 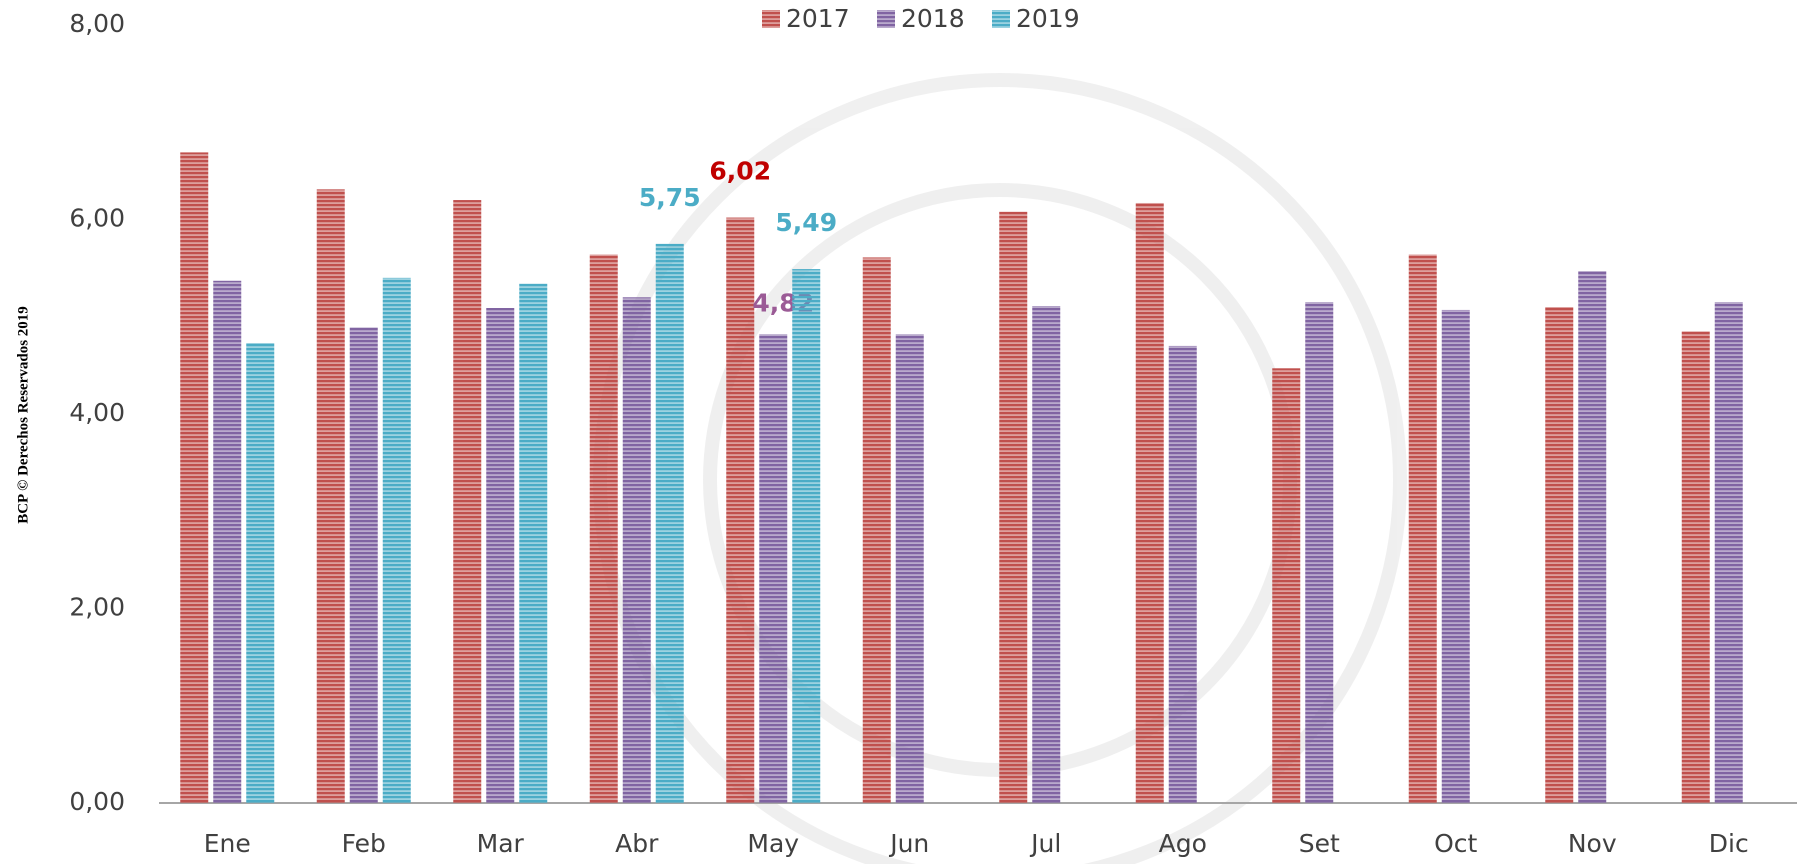 What do you see at coordinates (1183, 843) in the screenshot?
I see `x-tick-label: Ago` at bounding box center [1183, 843].